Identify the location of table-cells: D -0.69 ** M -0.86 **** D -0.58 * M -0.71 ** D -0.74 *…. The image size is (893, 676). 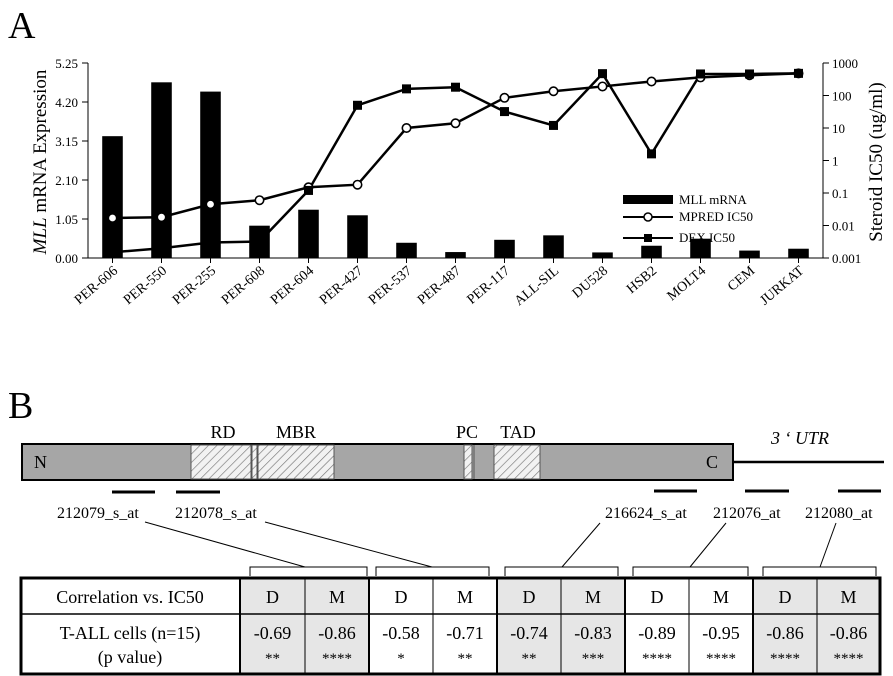
(560, 626).